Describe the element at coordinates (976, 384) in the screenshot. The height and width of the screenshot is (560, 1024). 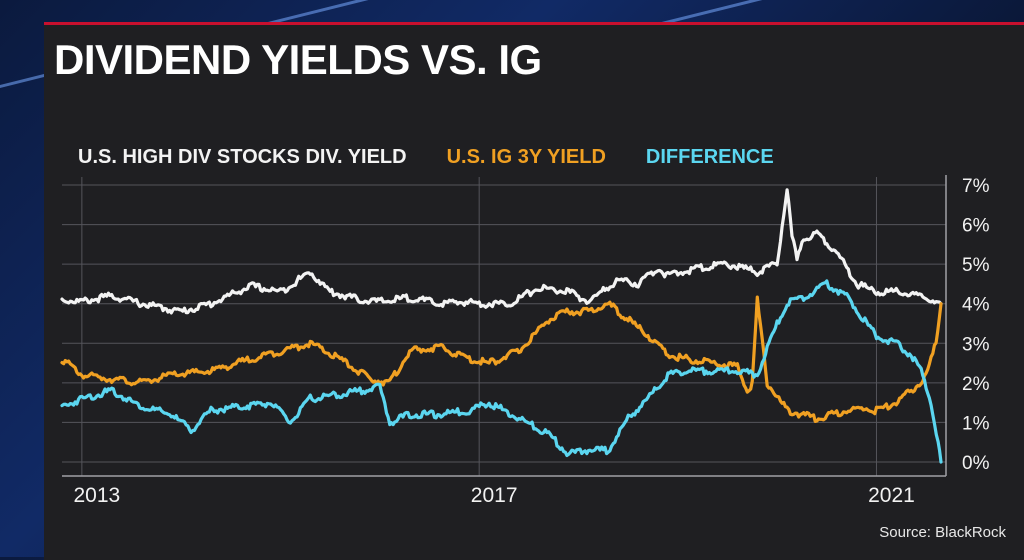
I see `y-tick-label: 2%` at that location.